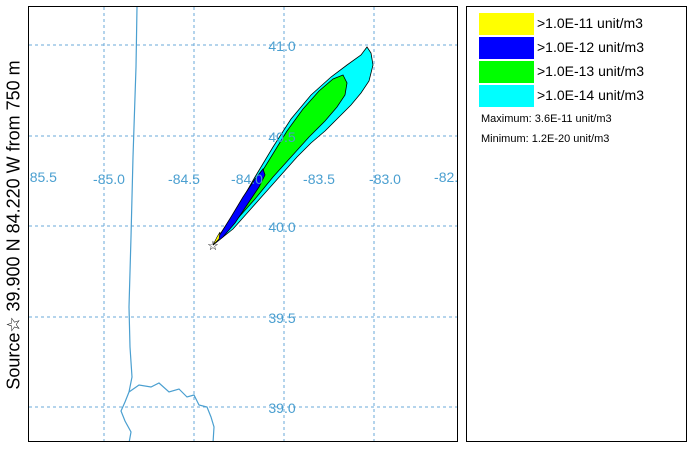 The image size is (693, 450). What do you see at coordinates (446, 177) in the screenshot?
I see `longitude-label: -82.5` at bounding box center [446, 177].